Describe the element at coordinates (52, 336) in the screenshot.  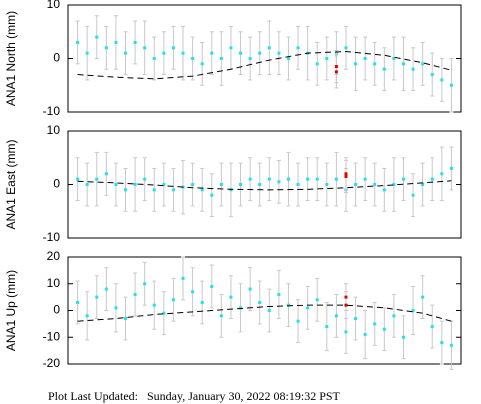
I see `y-tick-label: -10` at that location.